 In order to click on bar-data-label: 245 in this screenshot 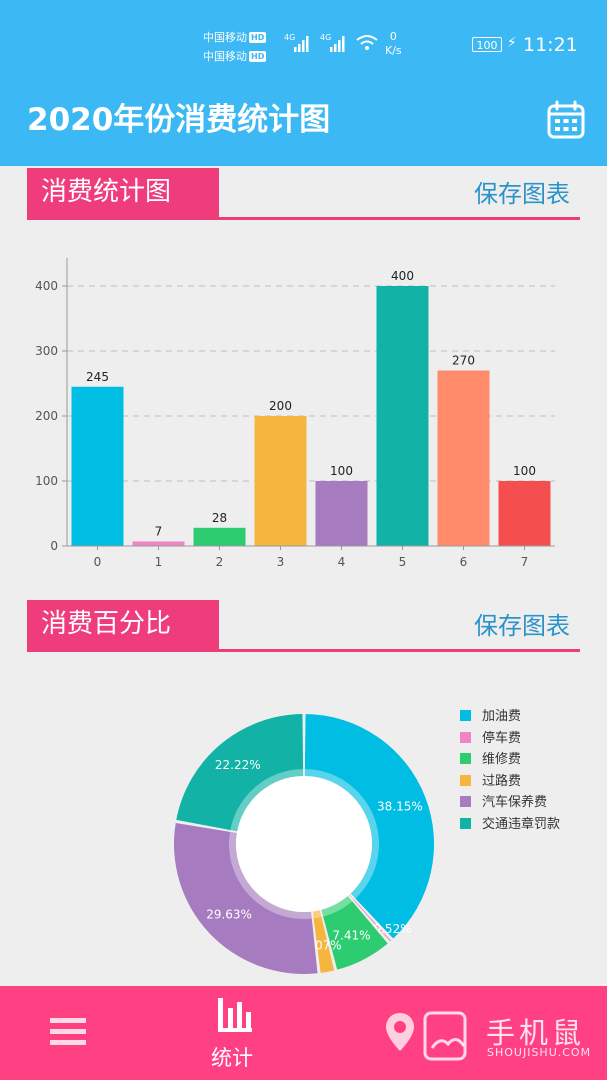, I will do `click(97, 377)`.